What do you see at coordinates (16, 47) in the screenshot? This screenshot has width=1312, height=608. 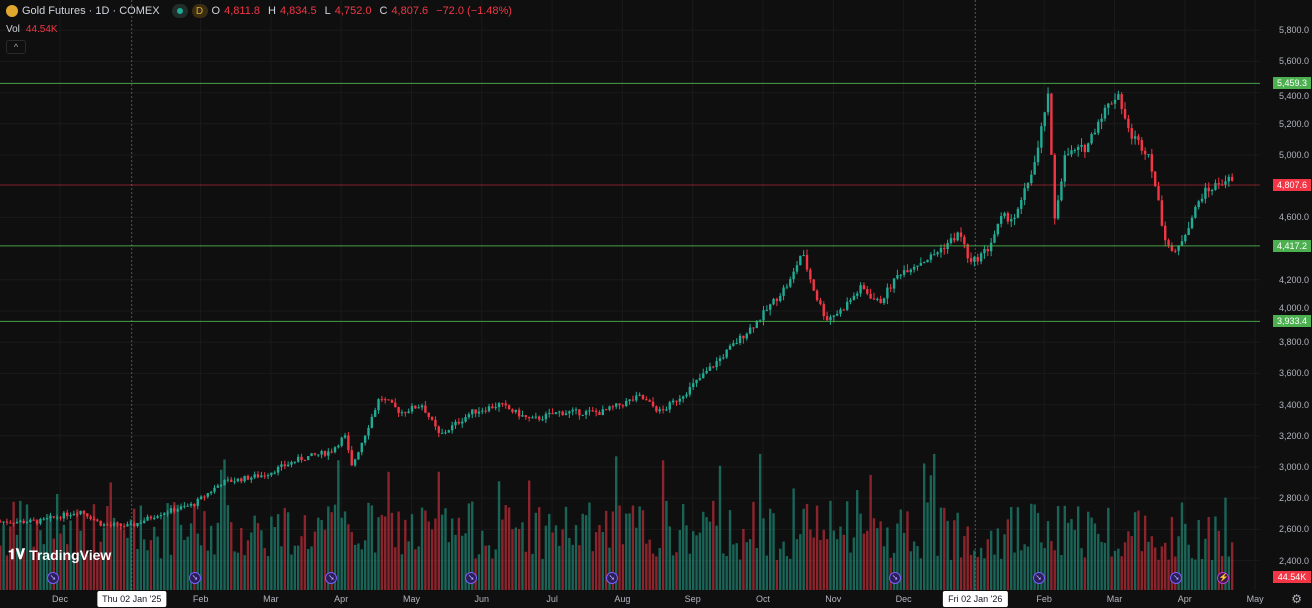 I see `collapse-legend-button: ^` at bounding box center [16, 47].